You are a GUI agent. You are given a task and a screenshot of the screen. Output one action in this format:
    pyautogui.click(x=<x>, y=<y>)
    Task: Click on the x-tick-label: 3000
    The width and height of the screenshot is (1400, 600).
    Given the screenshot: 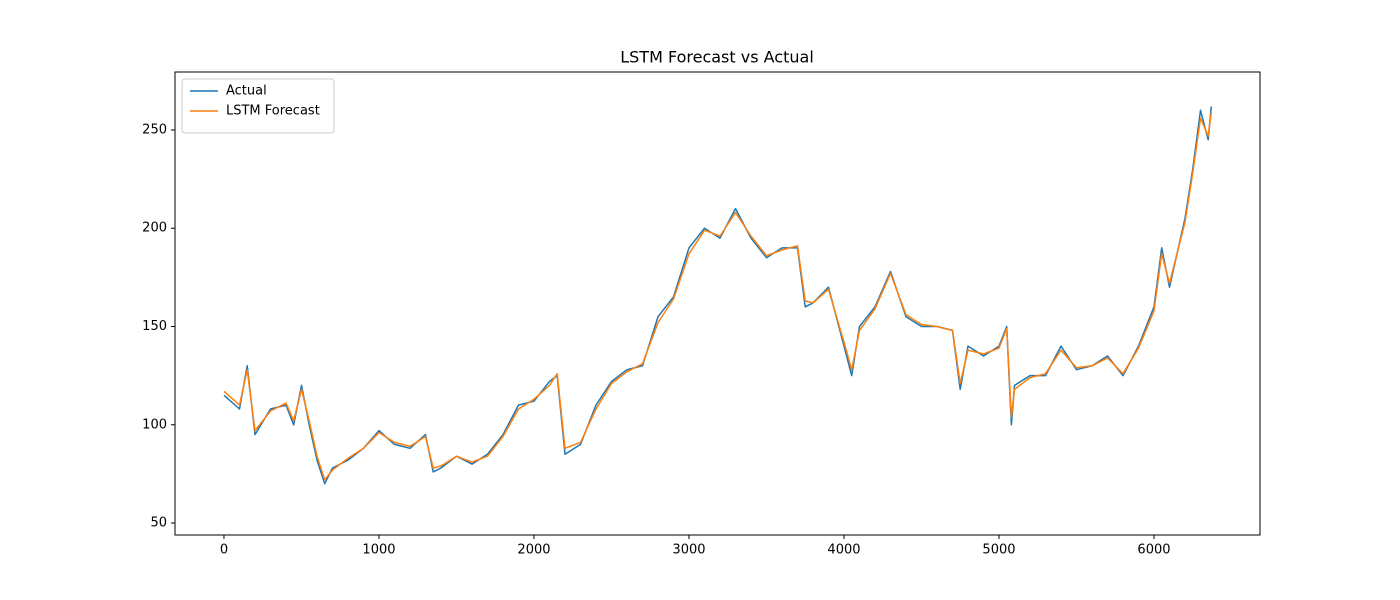 What is the action you would take?
    pyautogui.click(x=688, y=550)
    